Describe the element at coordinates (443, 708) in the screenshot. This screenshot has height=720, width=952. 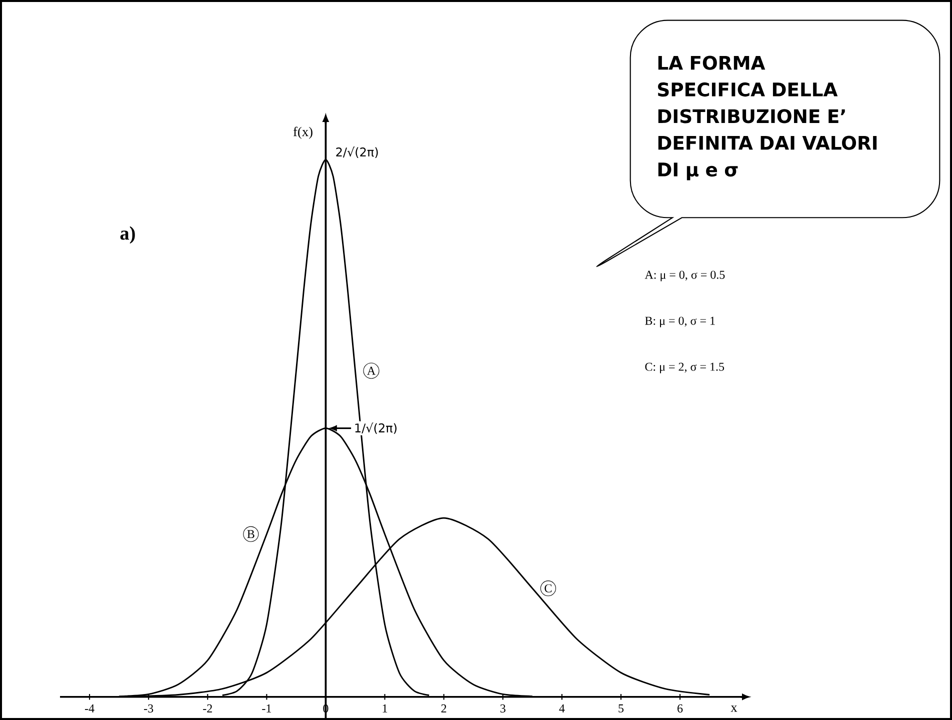
I see `x-tick-label: 2` at that location.